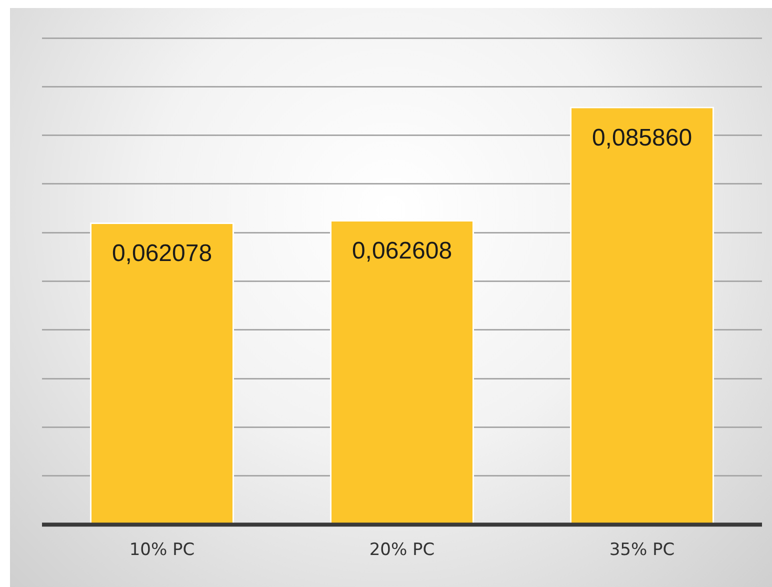 The image size is (772, 587). What do you see at coordinates (642, 550) in the screenshot?
I see `x-tick-label: 35% PC` at bounding box center [642, 550].